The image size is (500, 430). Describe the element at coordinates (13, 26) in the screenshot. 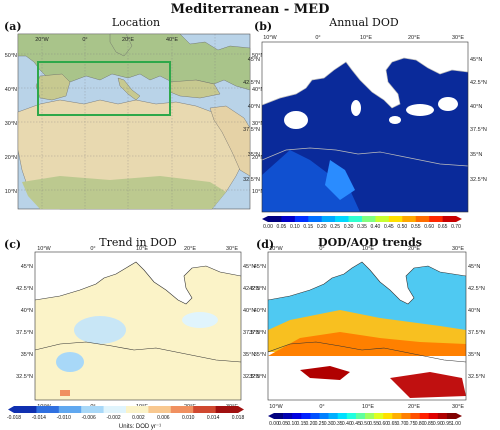

I see `panel-a-letter: (a)` at that location.